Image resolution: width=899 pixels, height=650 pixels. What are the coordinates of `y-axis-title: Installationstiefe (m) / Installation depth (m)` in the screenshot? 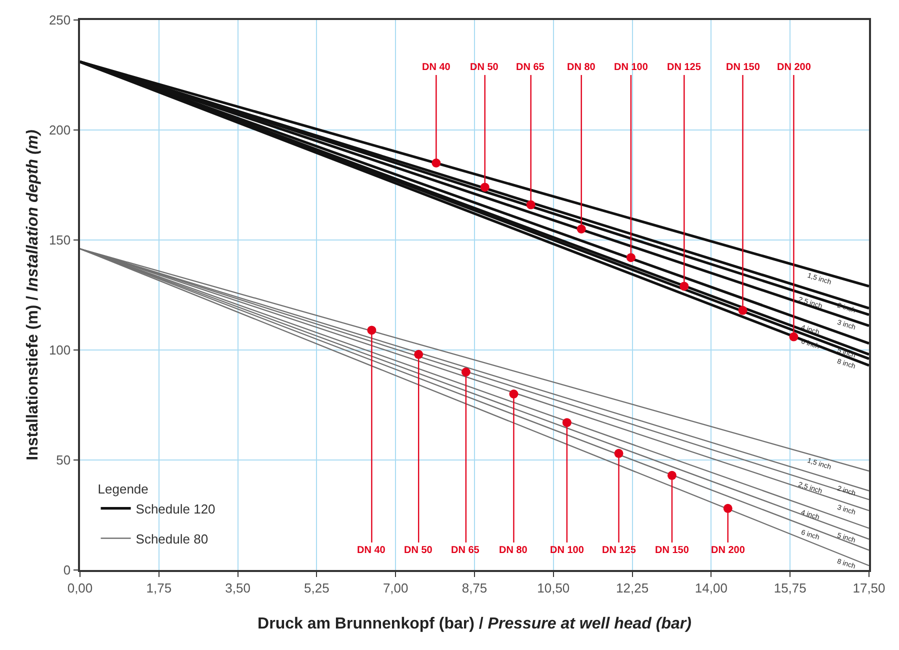 It's located at (33, 295).